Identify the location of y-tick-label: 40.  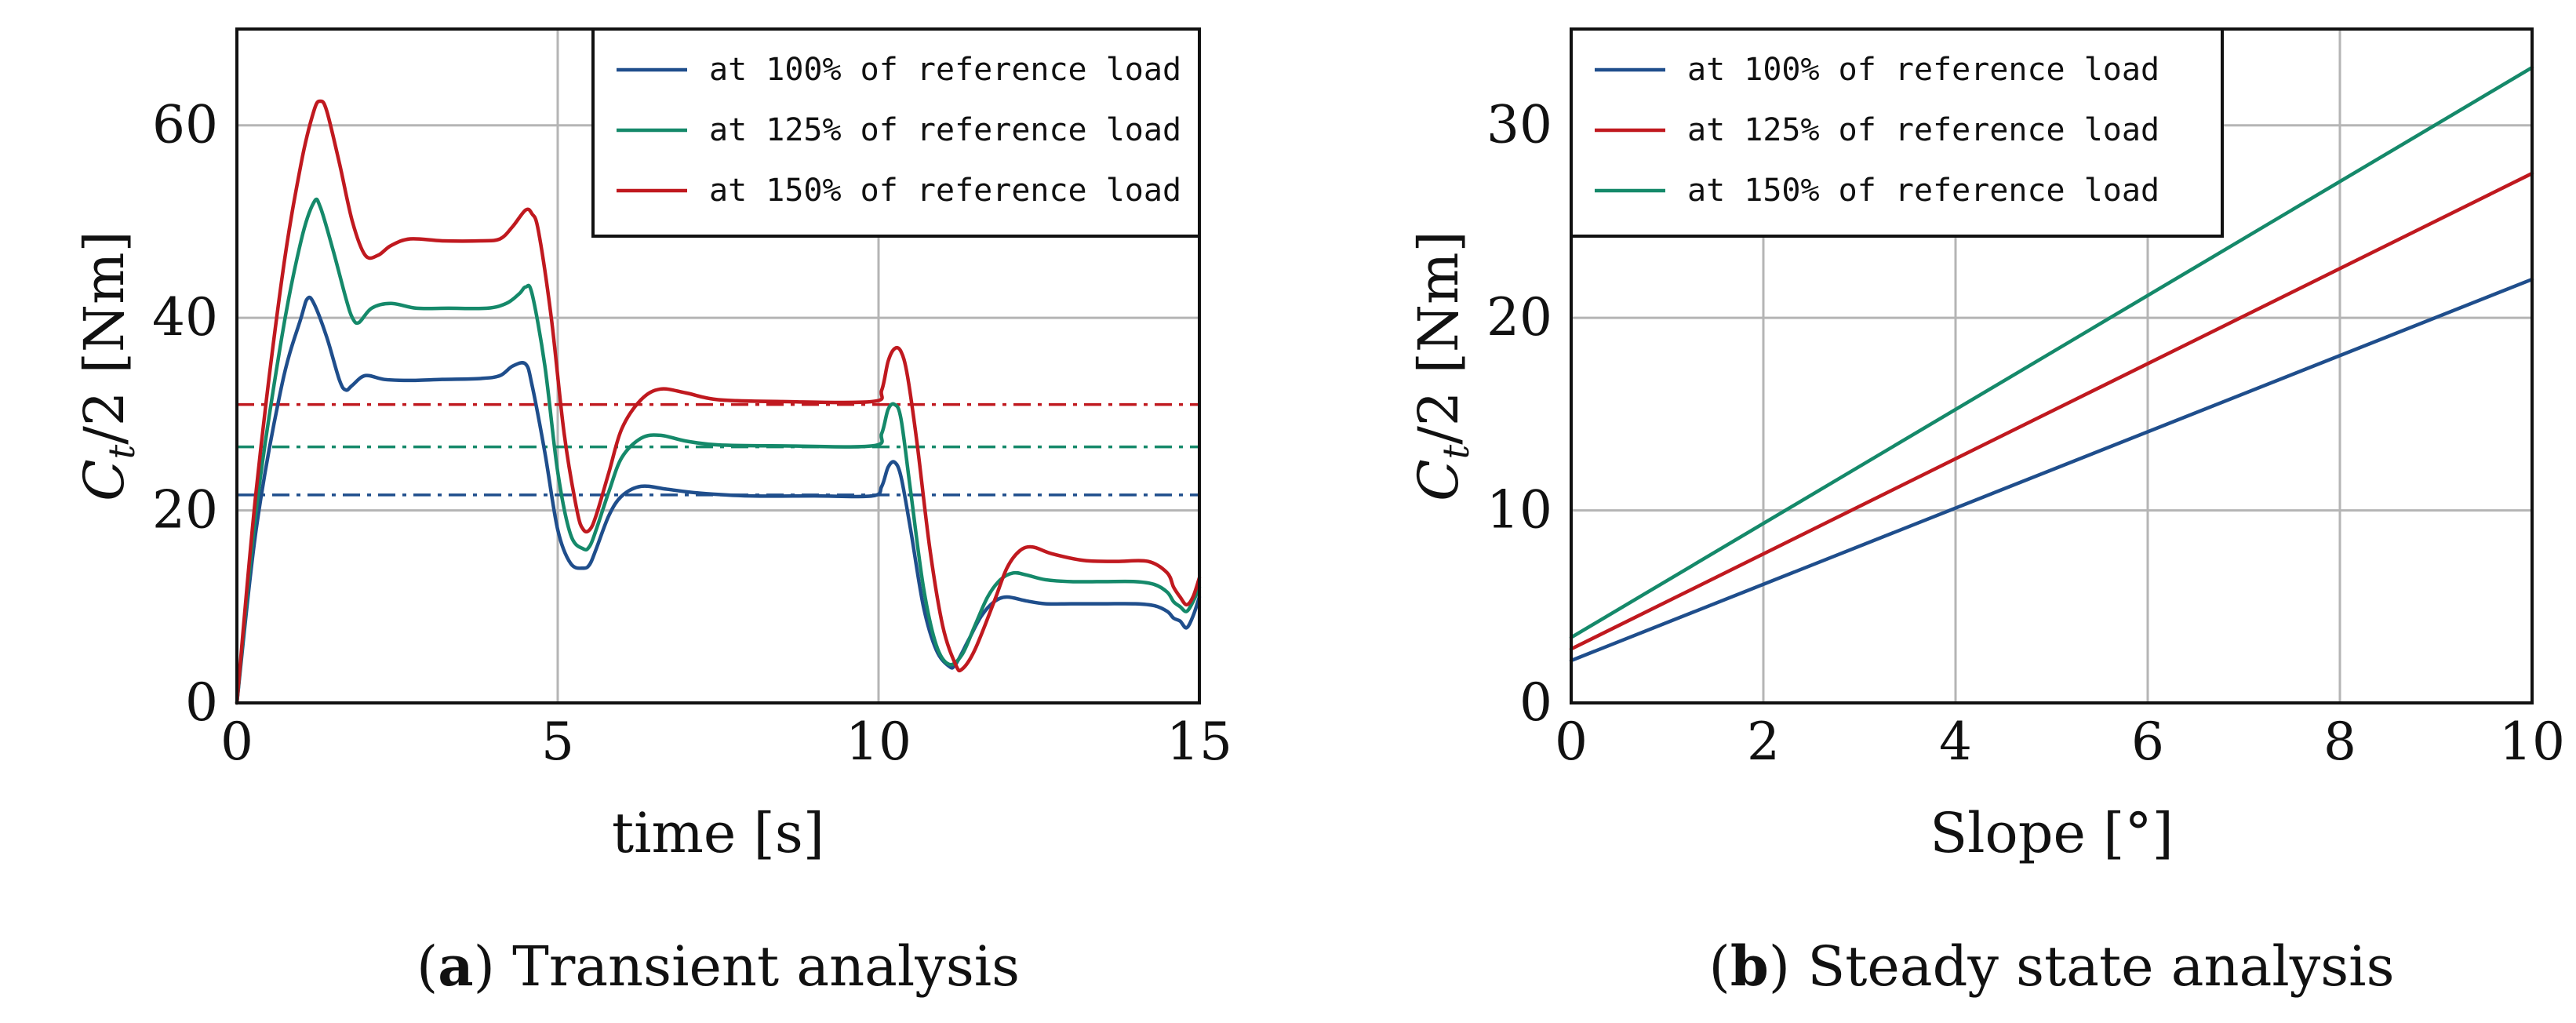
(185, 317).